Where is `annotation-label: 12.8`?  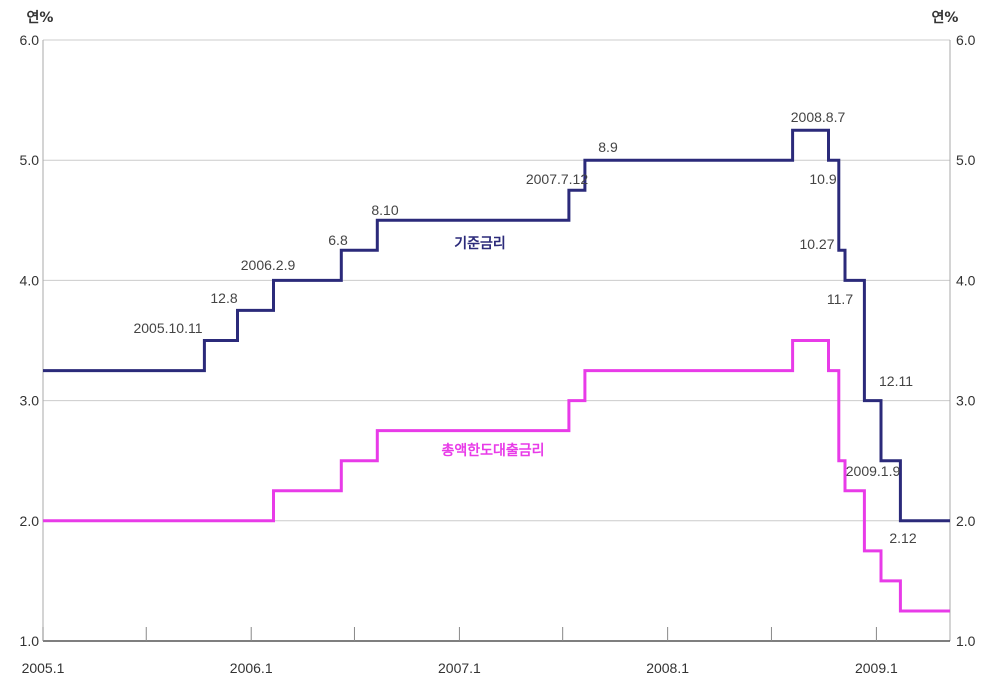
annotation-label: 12.8 is located at coordinates (223, 298).